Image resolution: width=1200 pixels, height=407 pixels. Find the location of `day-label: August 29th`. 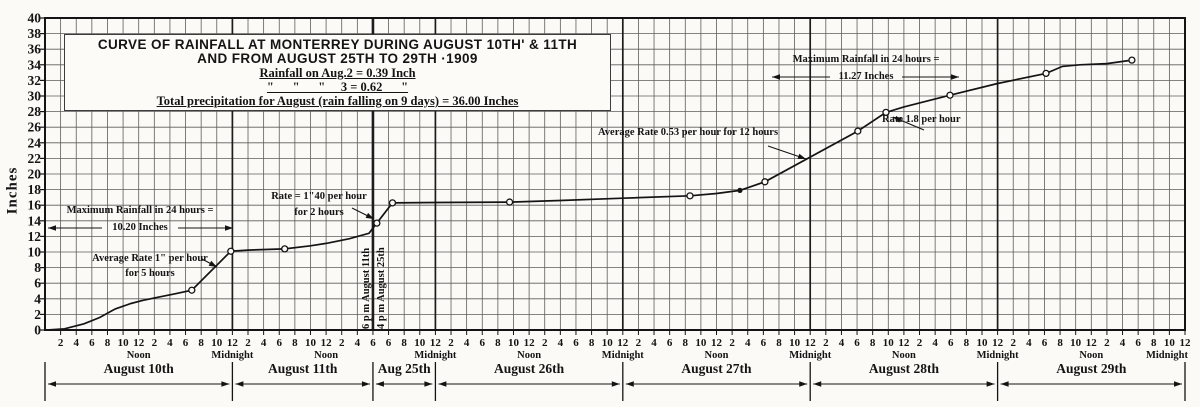

day-label: August 29th is located at coordinates (1091, 368).